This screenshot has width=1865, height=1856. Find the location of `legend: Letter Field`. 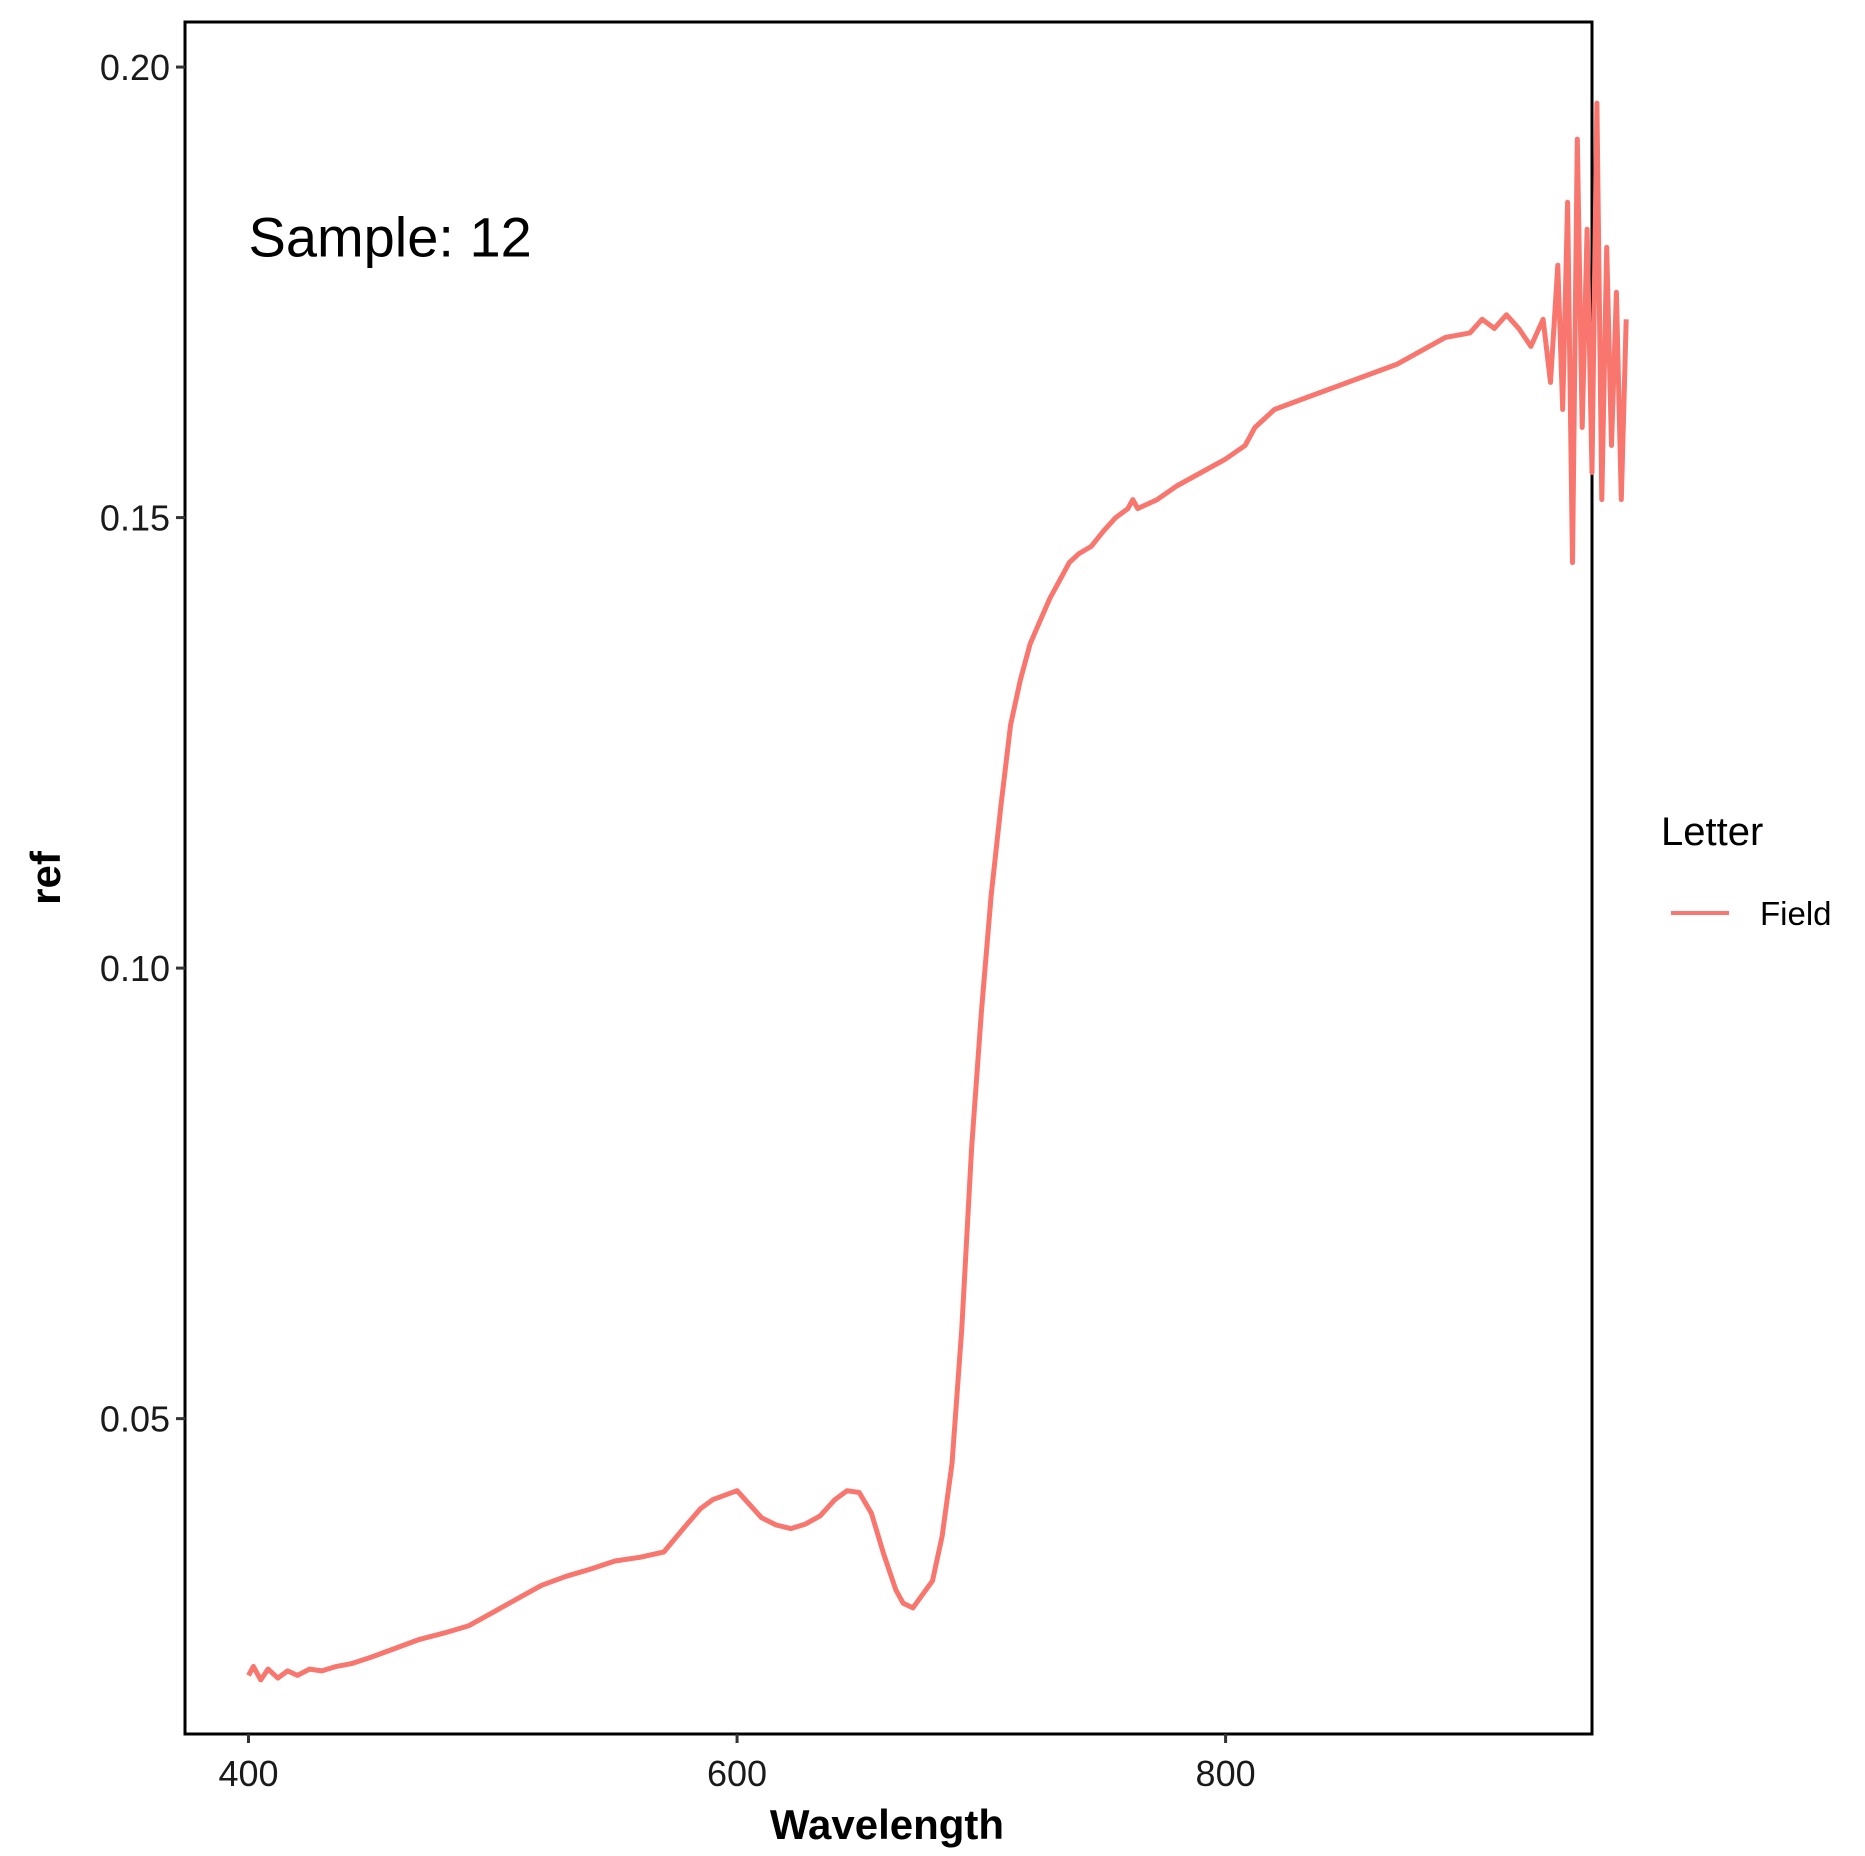

legend: Letter Field is located at coordinates (1746, 871).